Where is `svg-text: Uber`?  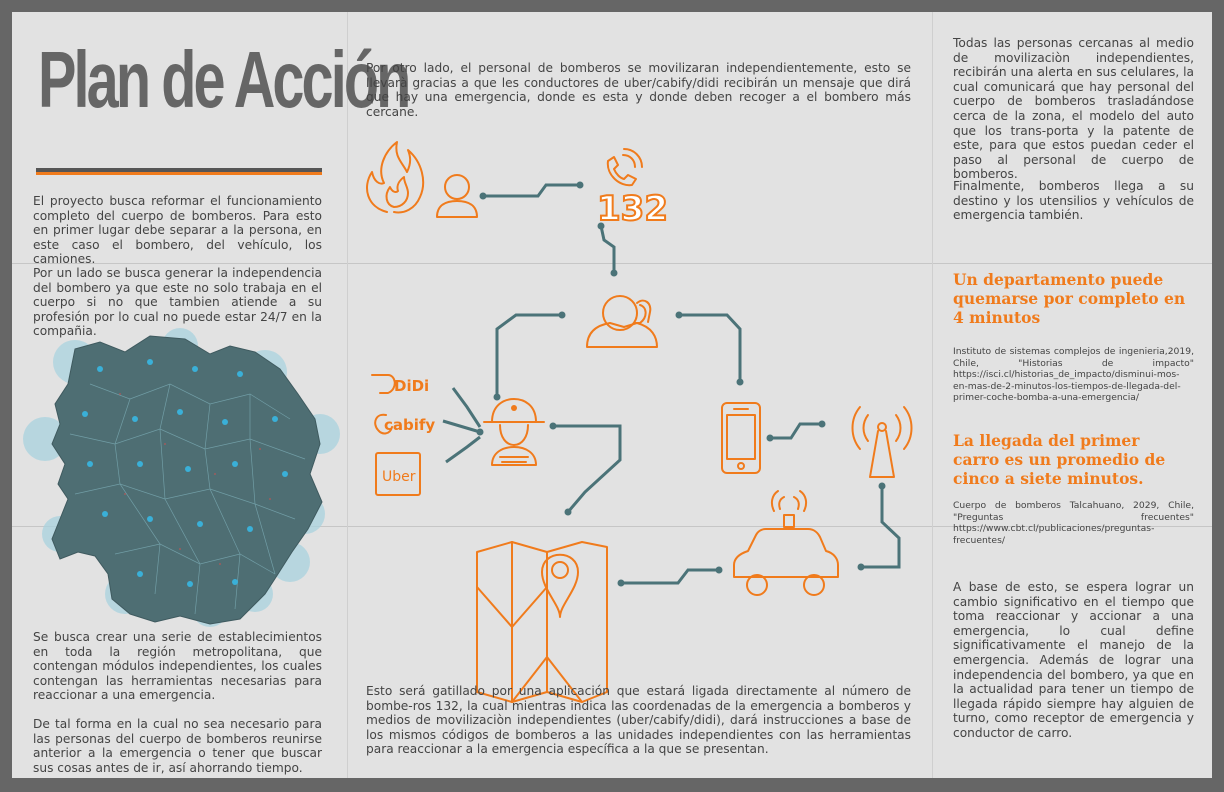 svg-text: Uber is located at coordinates (399, 477).